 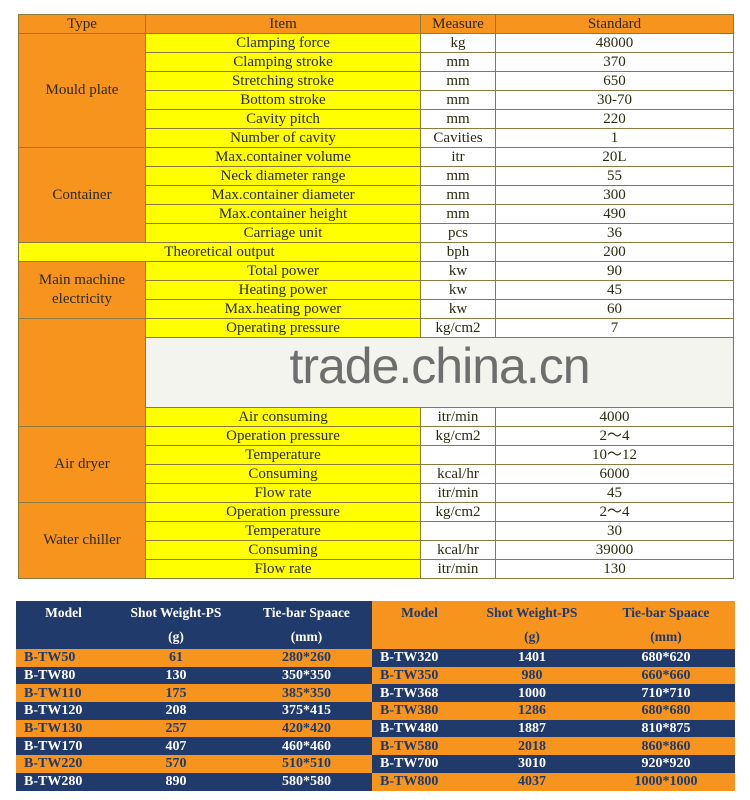 What do you see at coordinates (458, 43) in the screenshot?
I see `measure-cell: kg` at bounding box center [458, 43].